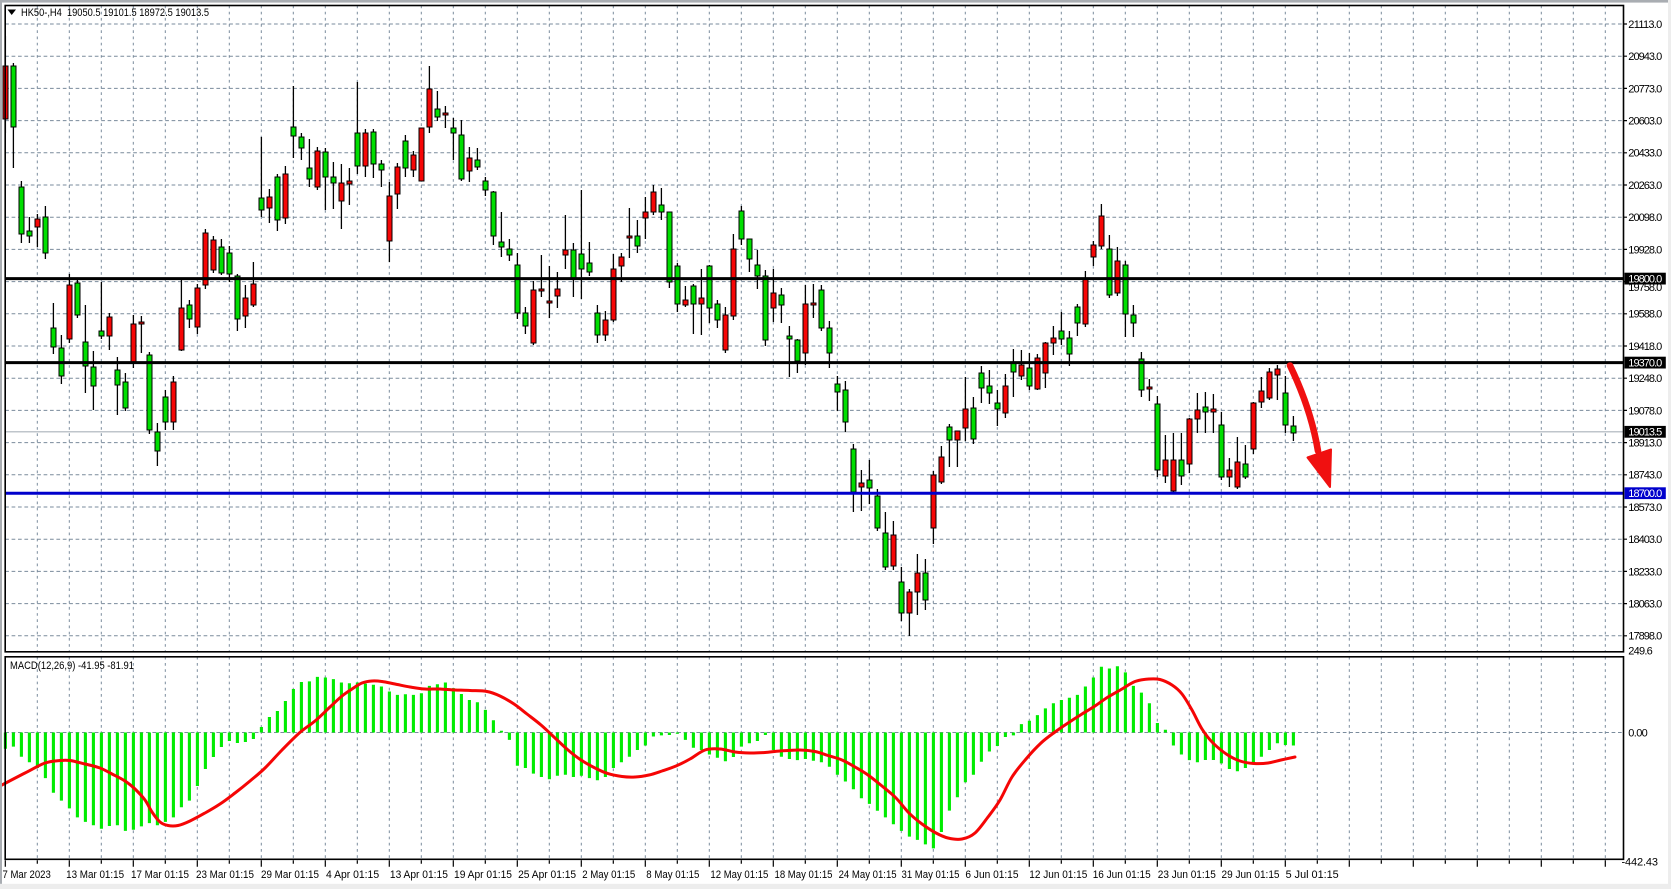 This screenshot has height=889, width=1671. I want to click on svg-text: 19758.0, so click(1645, 288).